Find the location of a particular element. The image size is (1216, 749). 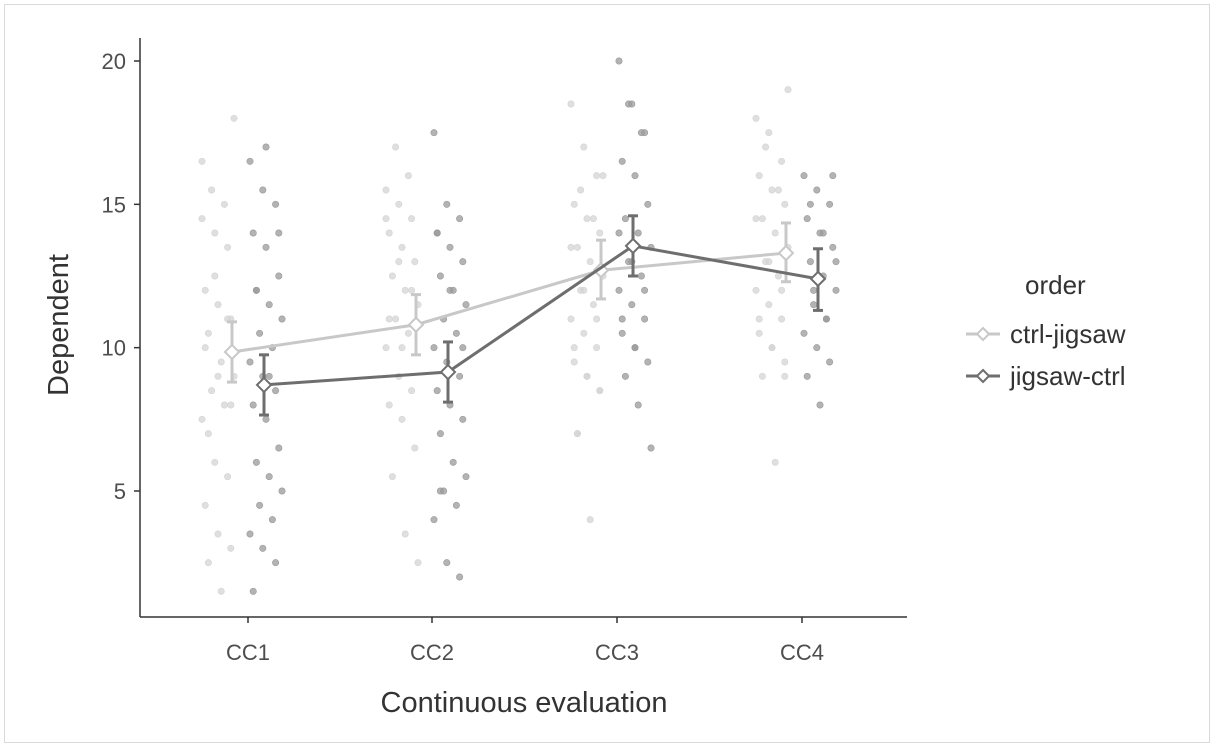

legend-title: order is located at coordinates (1055, 285).